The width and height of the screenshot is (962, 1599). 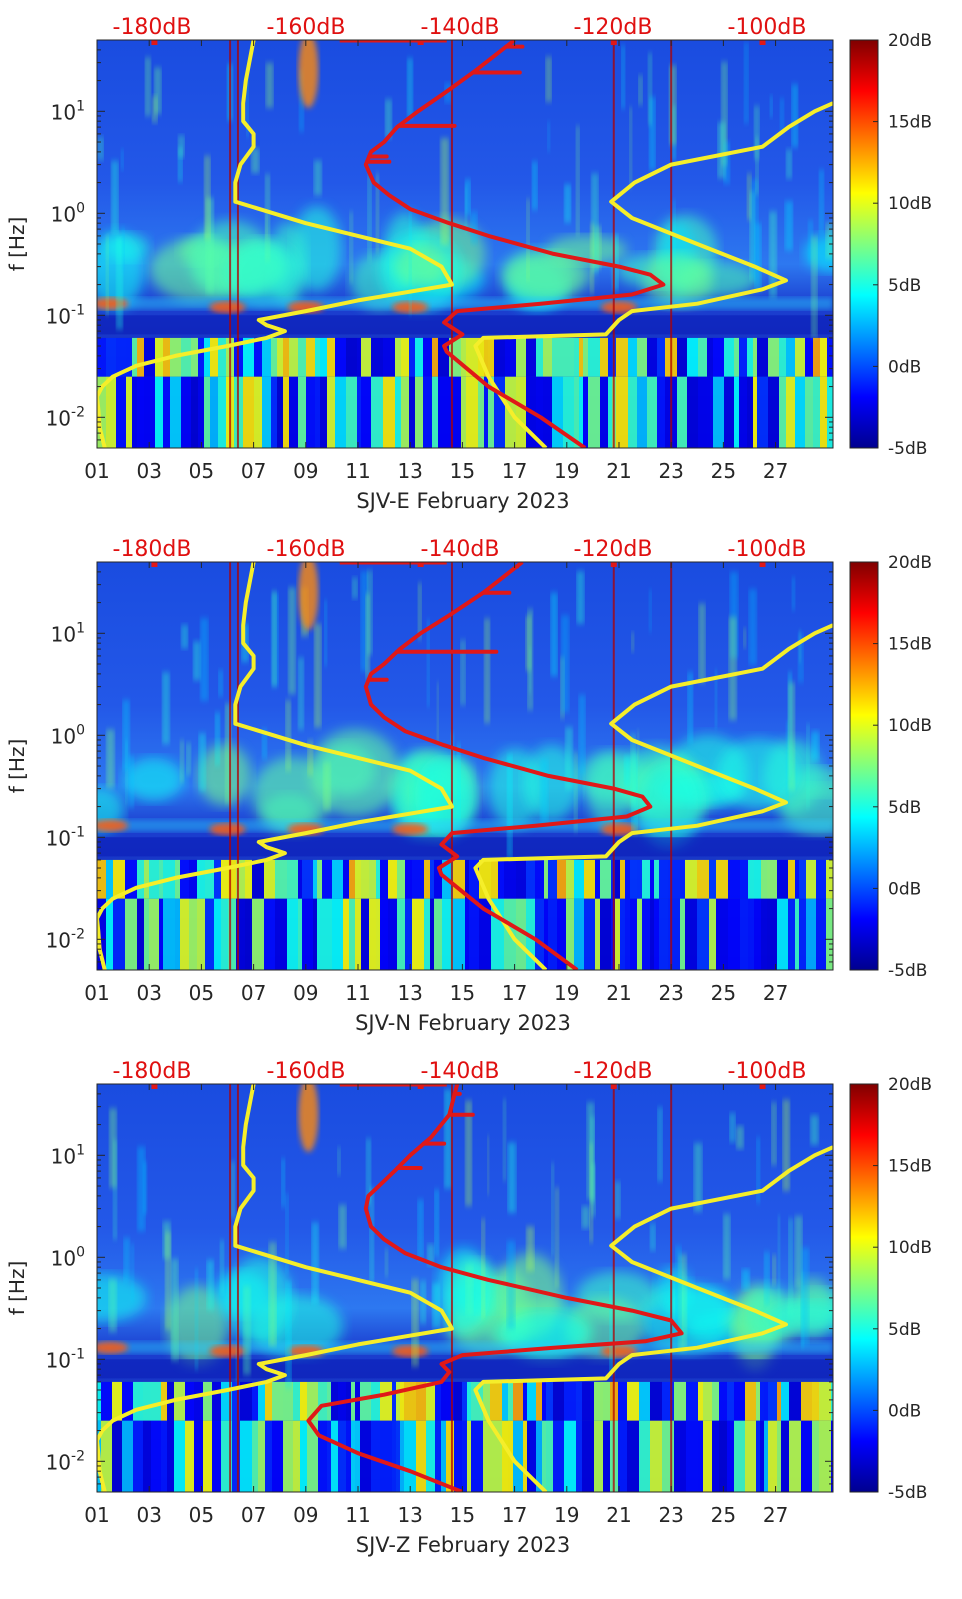 What do you see at coordinates (723, 1515) in the screenshot?
I see `x-tick-label: 25` at bounding box center [723, 1515].